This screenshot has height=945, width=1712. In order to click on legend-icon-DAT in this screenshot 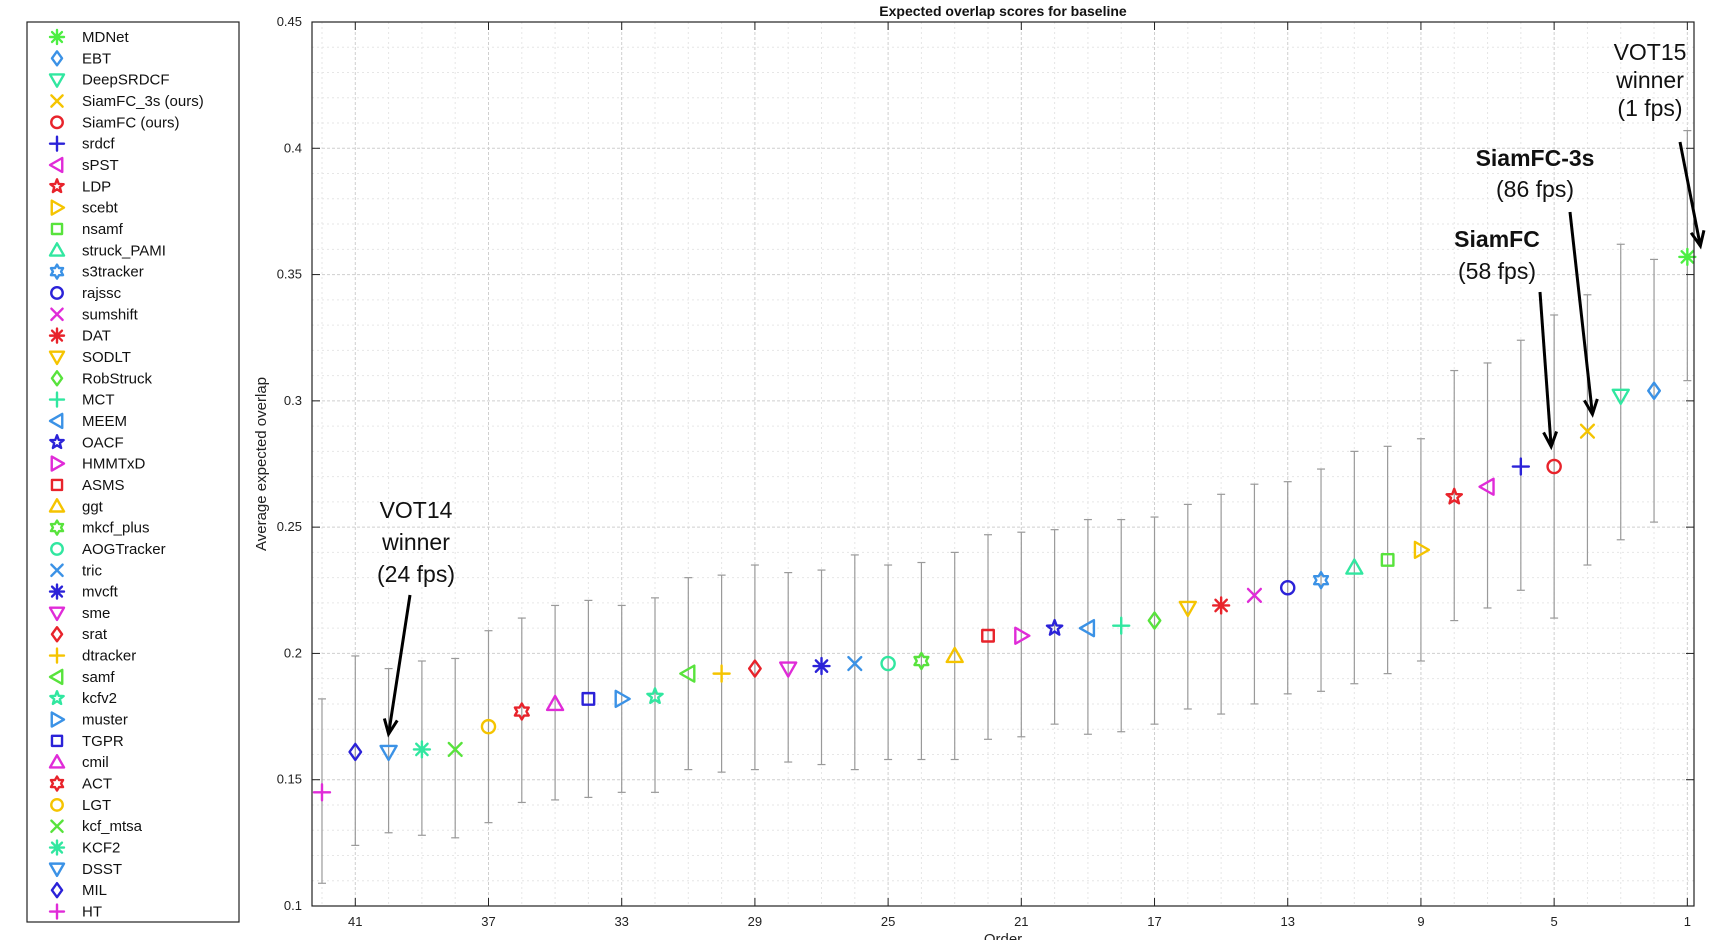, I will do `click(57, 335)`.